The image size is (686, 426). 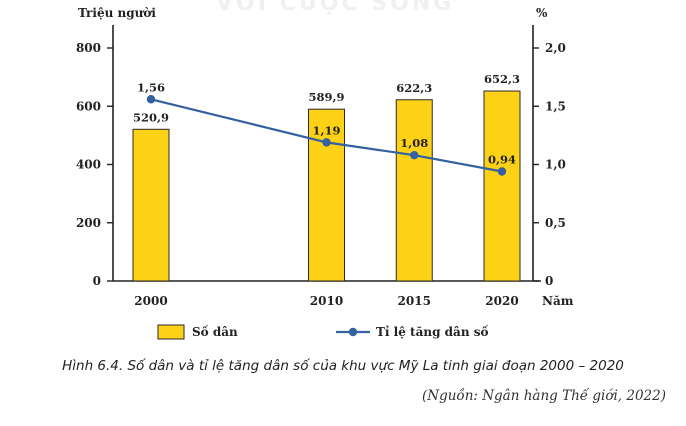 What do you see at coordinates (502, 159) in the screenshot?
I see `line-value-label: 0,94` at bounding box center [502, 159].